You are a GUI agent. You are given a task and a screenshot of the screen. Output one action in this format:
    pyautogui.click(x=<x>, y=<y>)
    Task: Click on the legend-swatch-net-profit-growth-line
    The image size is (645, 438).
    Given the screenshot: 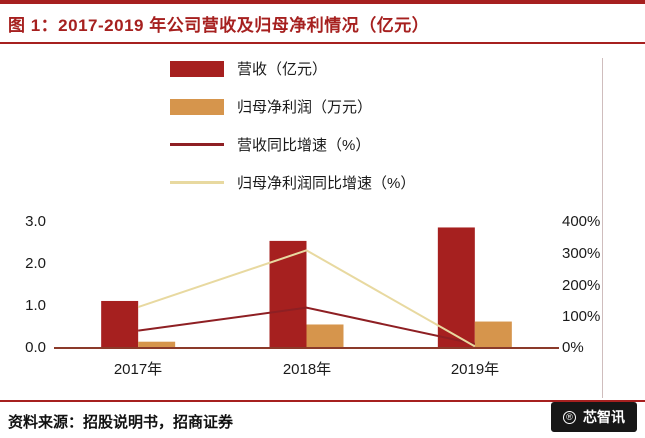 What is the action you would take?
    pyautogui.click(x=197, y=182)
    